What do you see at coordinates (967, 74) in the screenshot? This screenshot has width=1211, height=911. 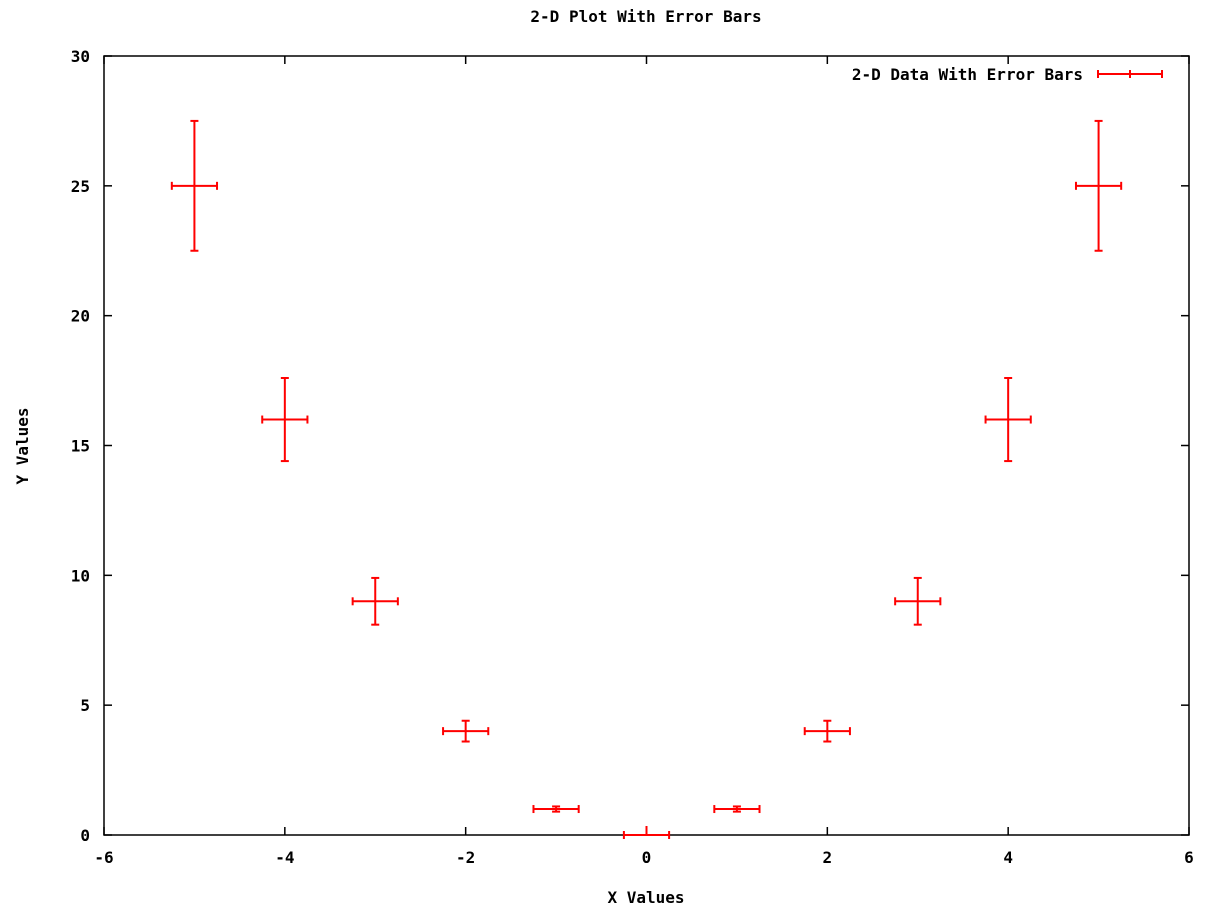 I see `legend-label: 2-D Data With Error Bars` at bounding box center [967, 74].